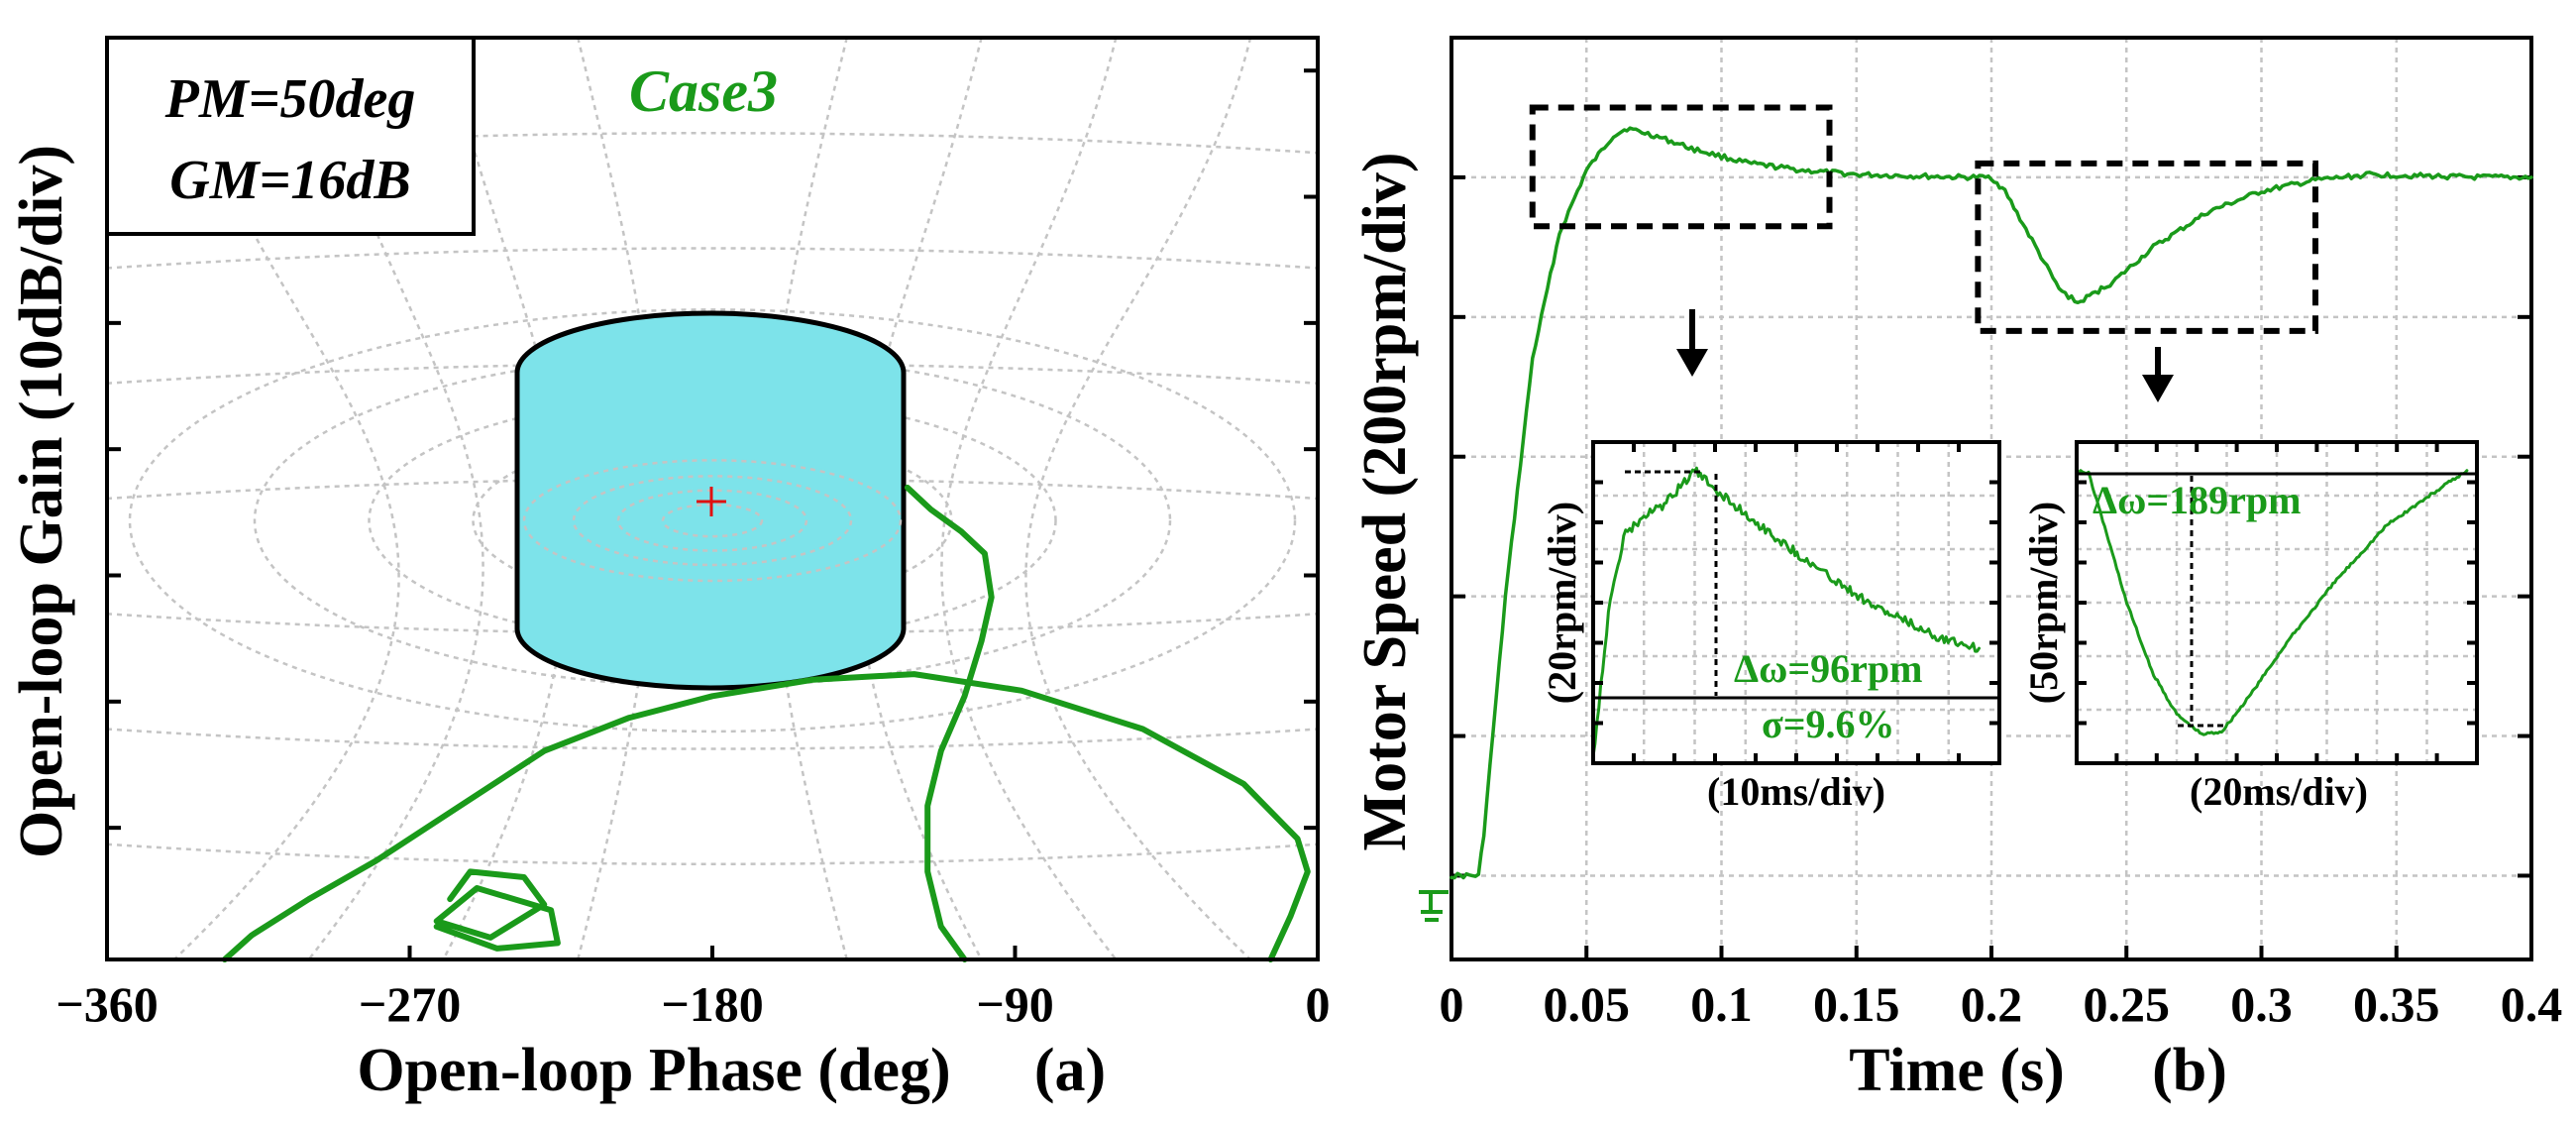 The image size is (2576, 1126). What do you see at coordinates (1562, 603) in the screenshot?
I see `inset1-y-label: (20rpm/div)` at bounding box center [1562, 603].